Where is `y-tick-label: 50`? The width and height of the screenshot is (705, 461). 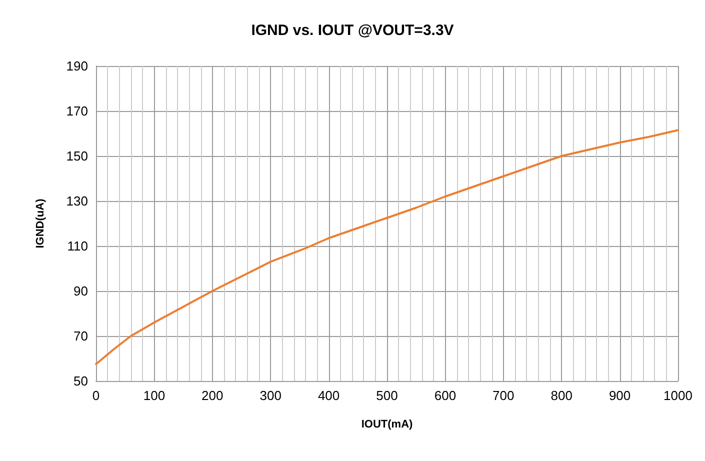
y-tick-label: 50 is located at coordinates (81, 381).